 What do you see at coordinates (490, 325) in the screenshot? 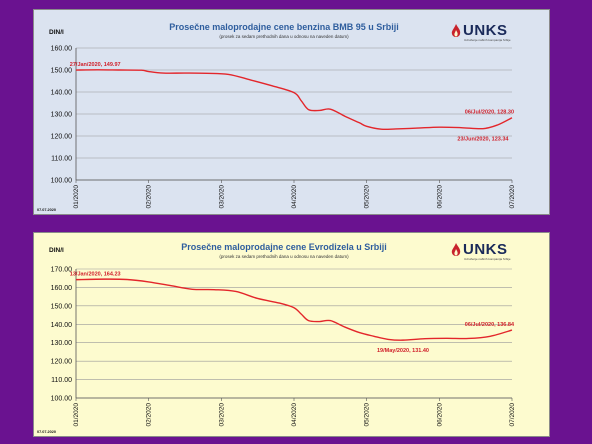
I see `data-label: 06/Jul/2020, 136.84` at bounding box center [490, 325].